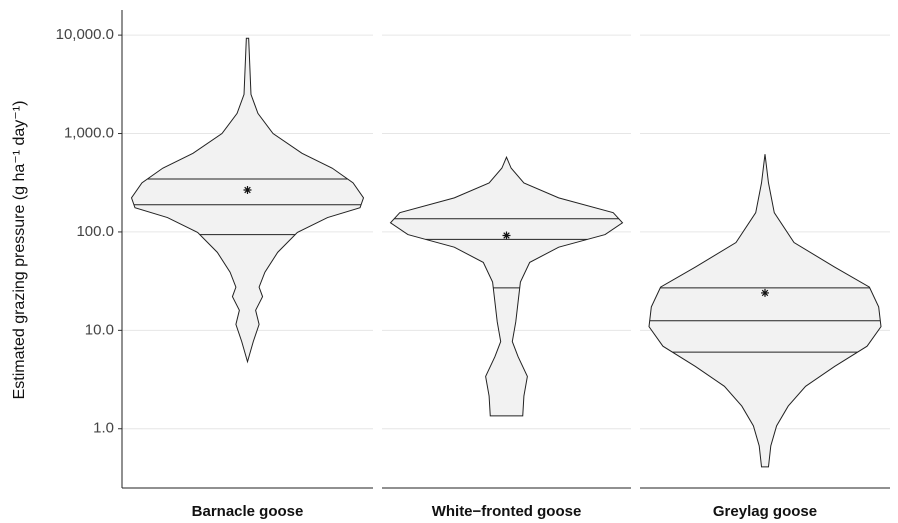 The image size is (898, 523). I want to click on x-tick-label: White−fronted goose, so click(507, 511).